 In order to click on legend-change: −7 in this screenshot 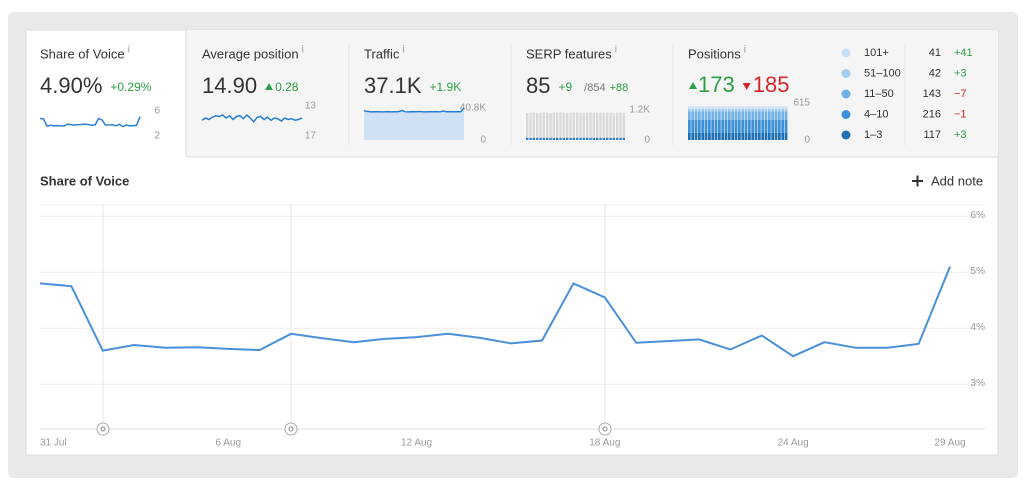, I will do `click(960, 94)`.